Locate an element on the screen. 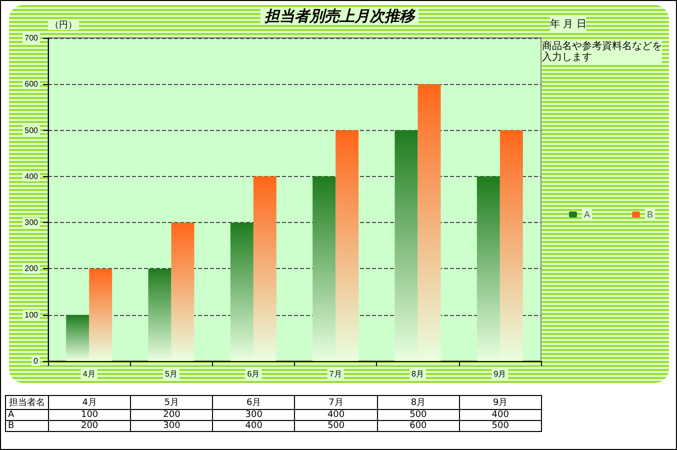 The height and width of the screenshot is (450, 677). category-label: 6月 is located at coordinates (254, 403).